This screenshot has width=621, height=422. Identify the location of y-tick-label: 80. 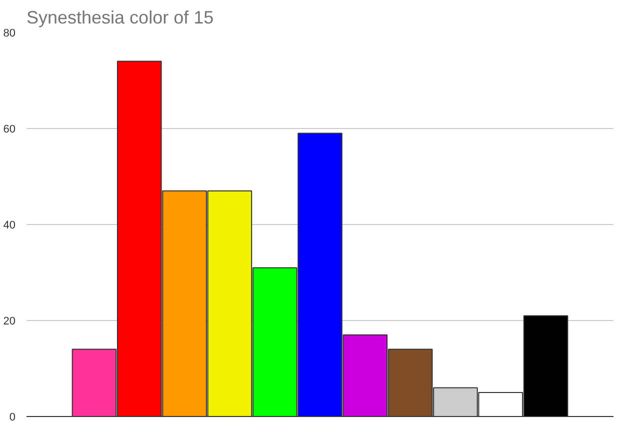
(9, 34).